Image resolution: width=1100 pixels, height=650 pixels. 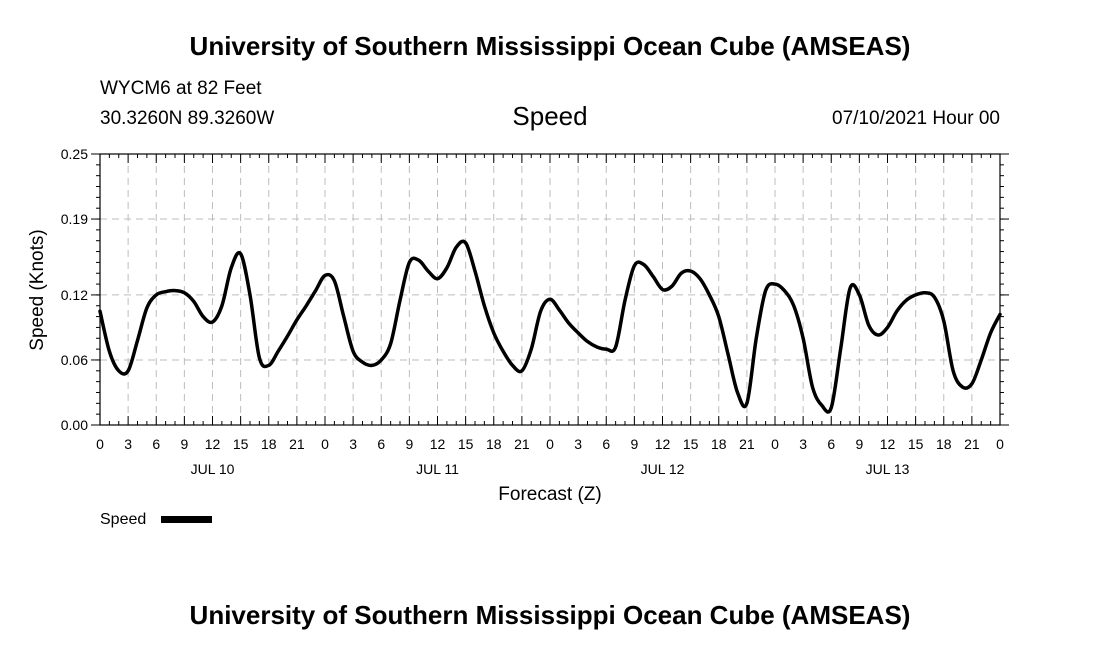 What do you see at coordinates (437, 469) in the screenshot?
I see `day-label: JUL 11` at bounding box center [437, 469].